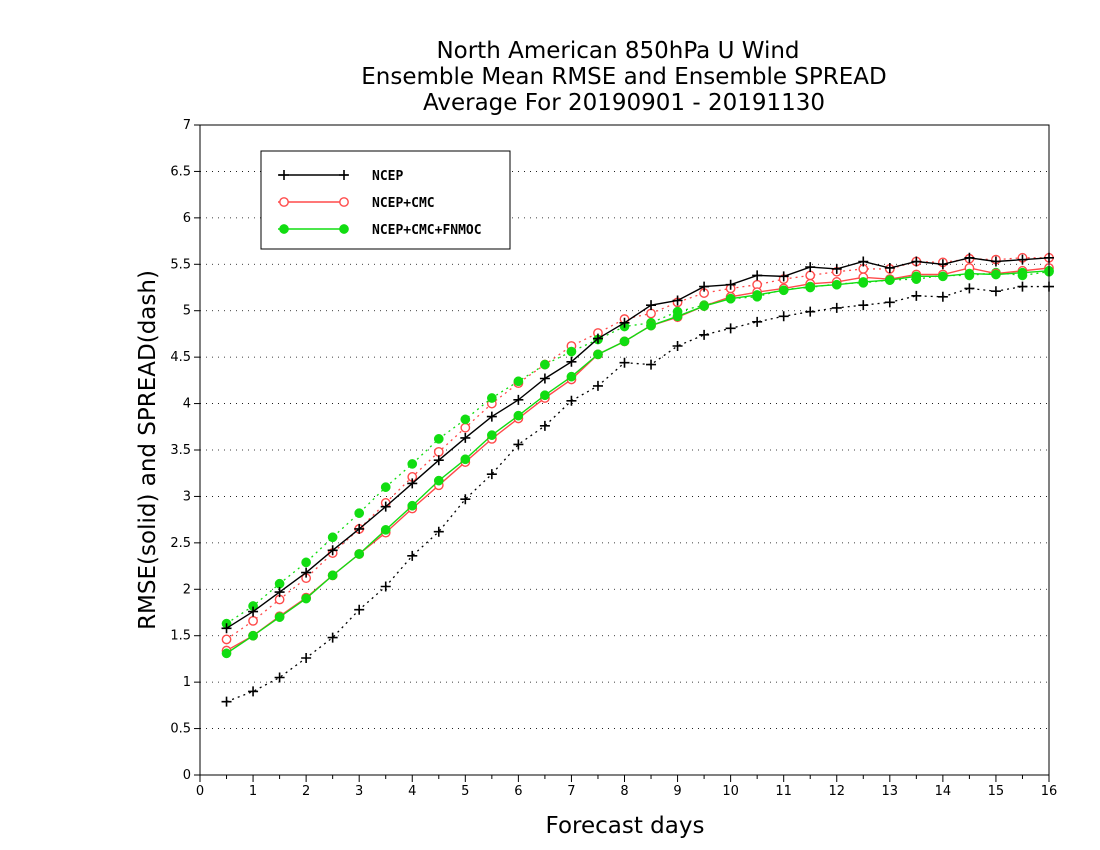  What do you see at coordinates (148, 450) in the screenshot?
I see `y-axis-label: RMSE(solid) and SPREAD(dash)` at bounding box center [148, 450].